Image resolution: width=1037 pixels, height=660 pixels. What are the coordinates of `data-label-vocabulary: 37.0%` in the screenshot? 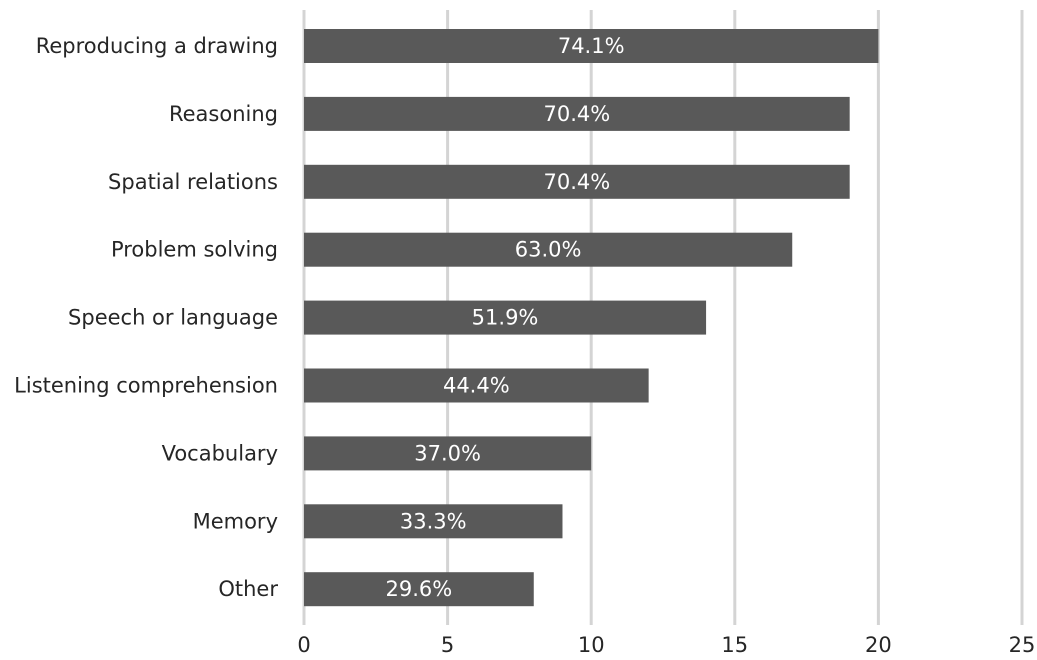 It's located at (447, 453).